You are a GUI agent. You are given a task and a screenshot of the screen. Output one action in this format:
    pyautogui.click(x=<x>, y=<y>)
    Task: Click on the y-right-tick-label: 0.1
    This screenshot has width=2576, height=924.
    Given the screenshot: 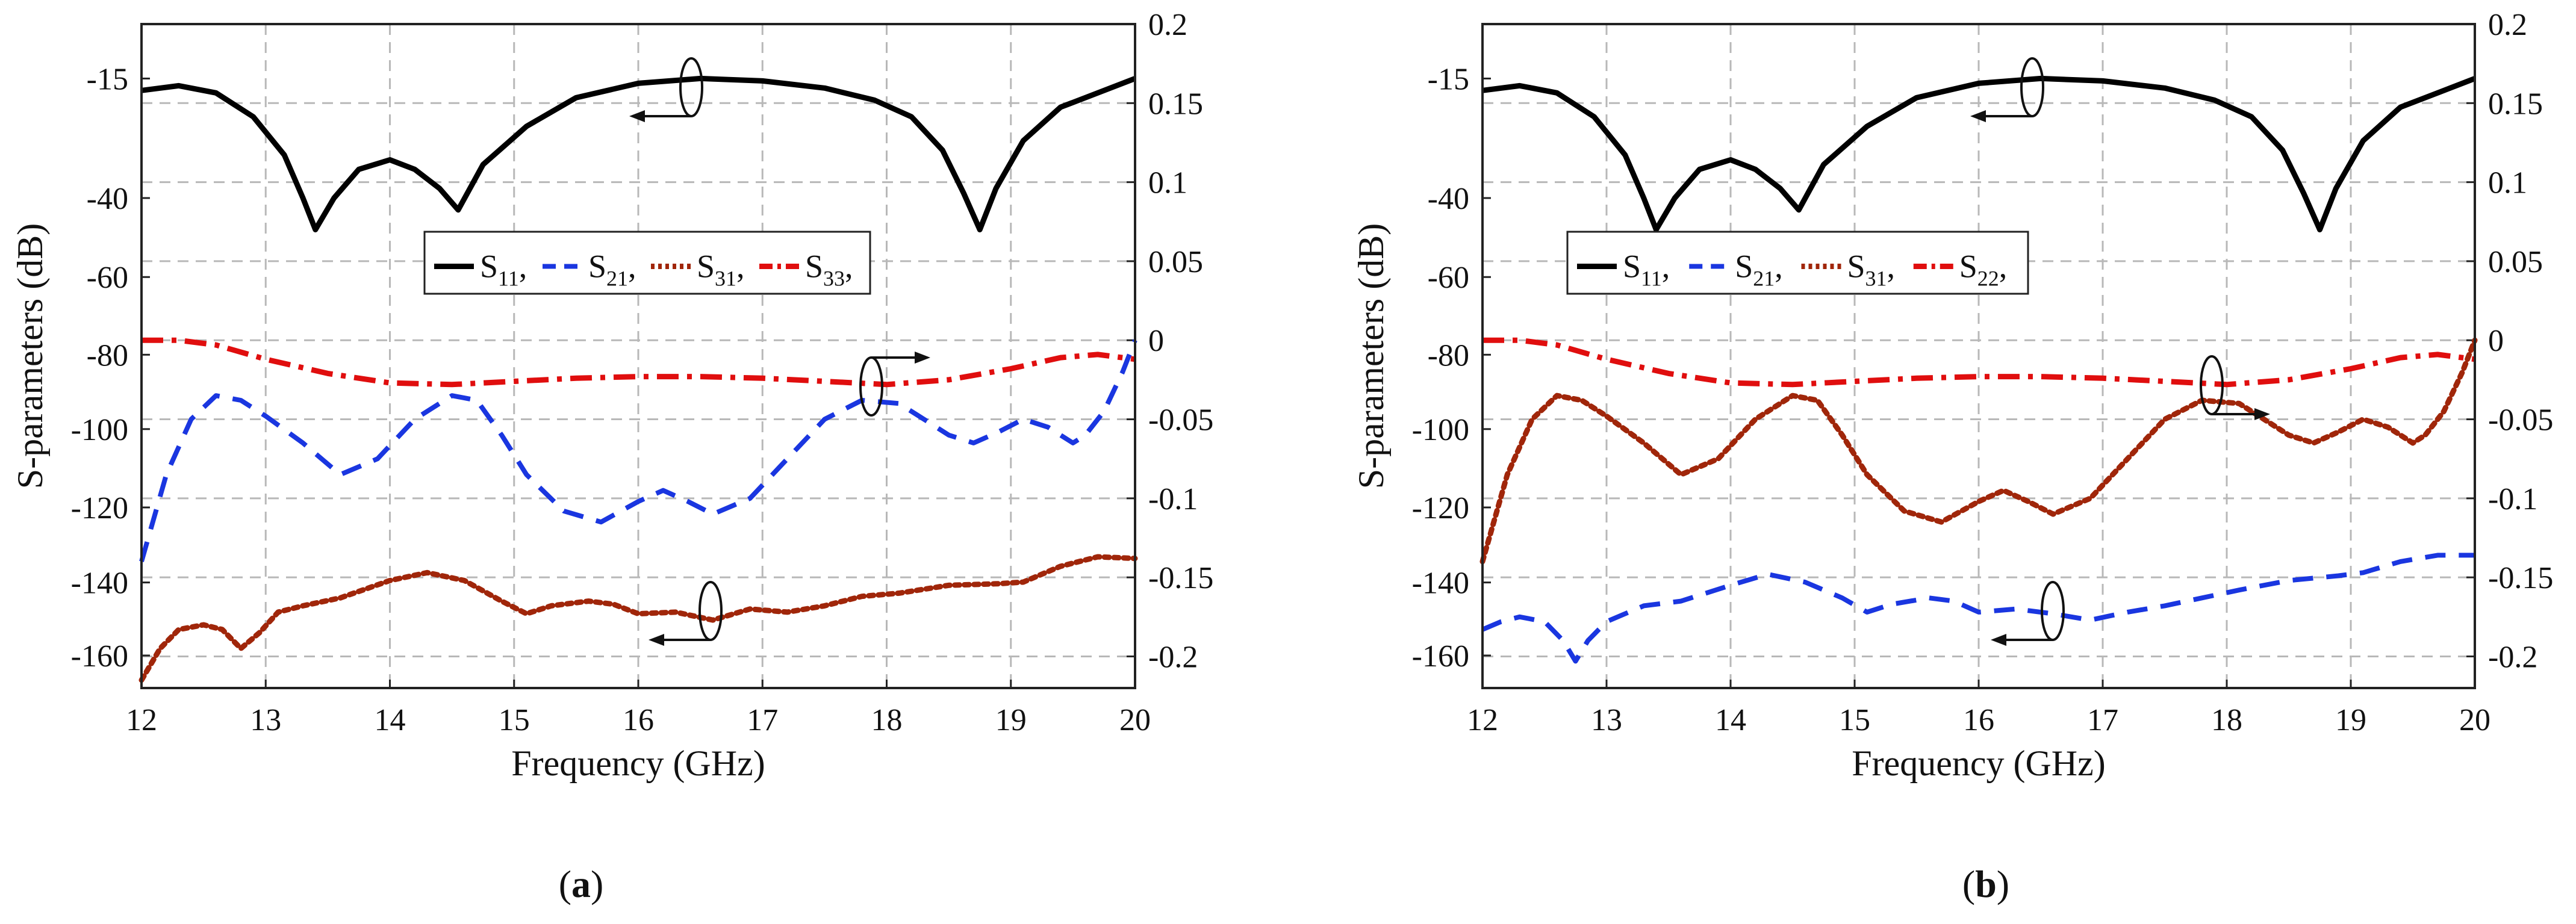 What is the action you would take?
    pyautogui.click(x=1167, y=183)
    